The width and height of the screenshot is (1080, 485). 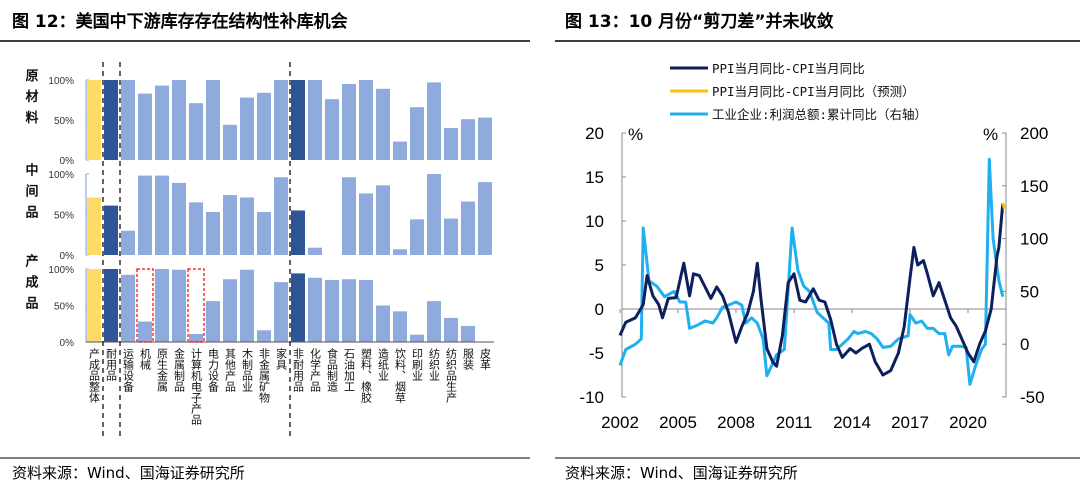 I want to click on bar-耐用品, so click(x=111, y=120).